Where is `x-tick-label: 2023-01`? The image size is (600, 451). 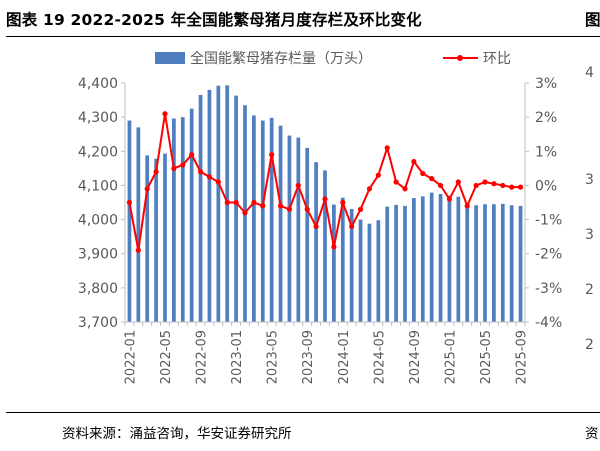
x-tick-label: 2023-01 is located at coordinates (237, 357).